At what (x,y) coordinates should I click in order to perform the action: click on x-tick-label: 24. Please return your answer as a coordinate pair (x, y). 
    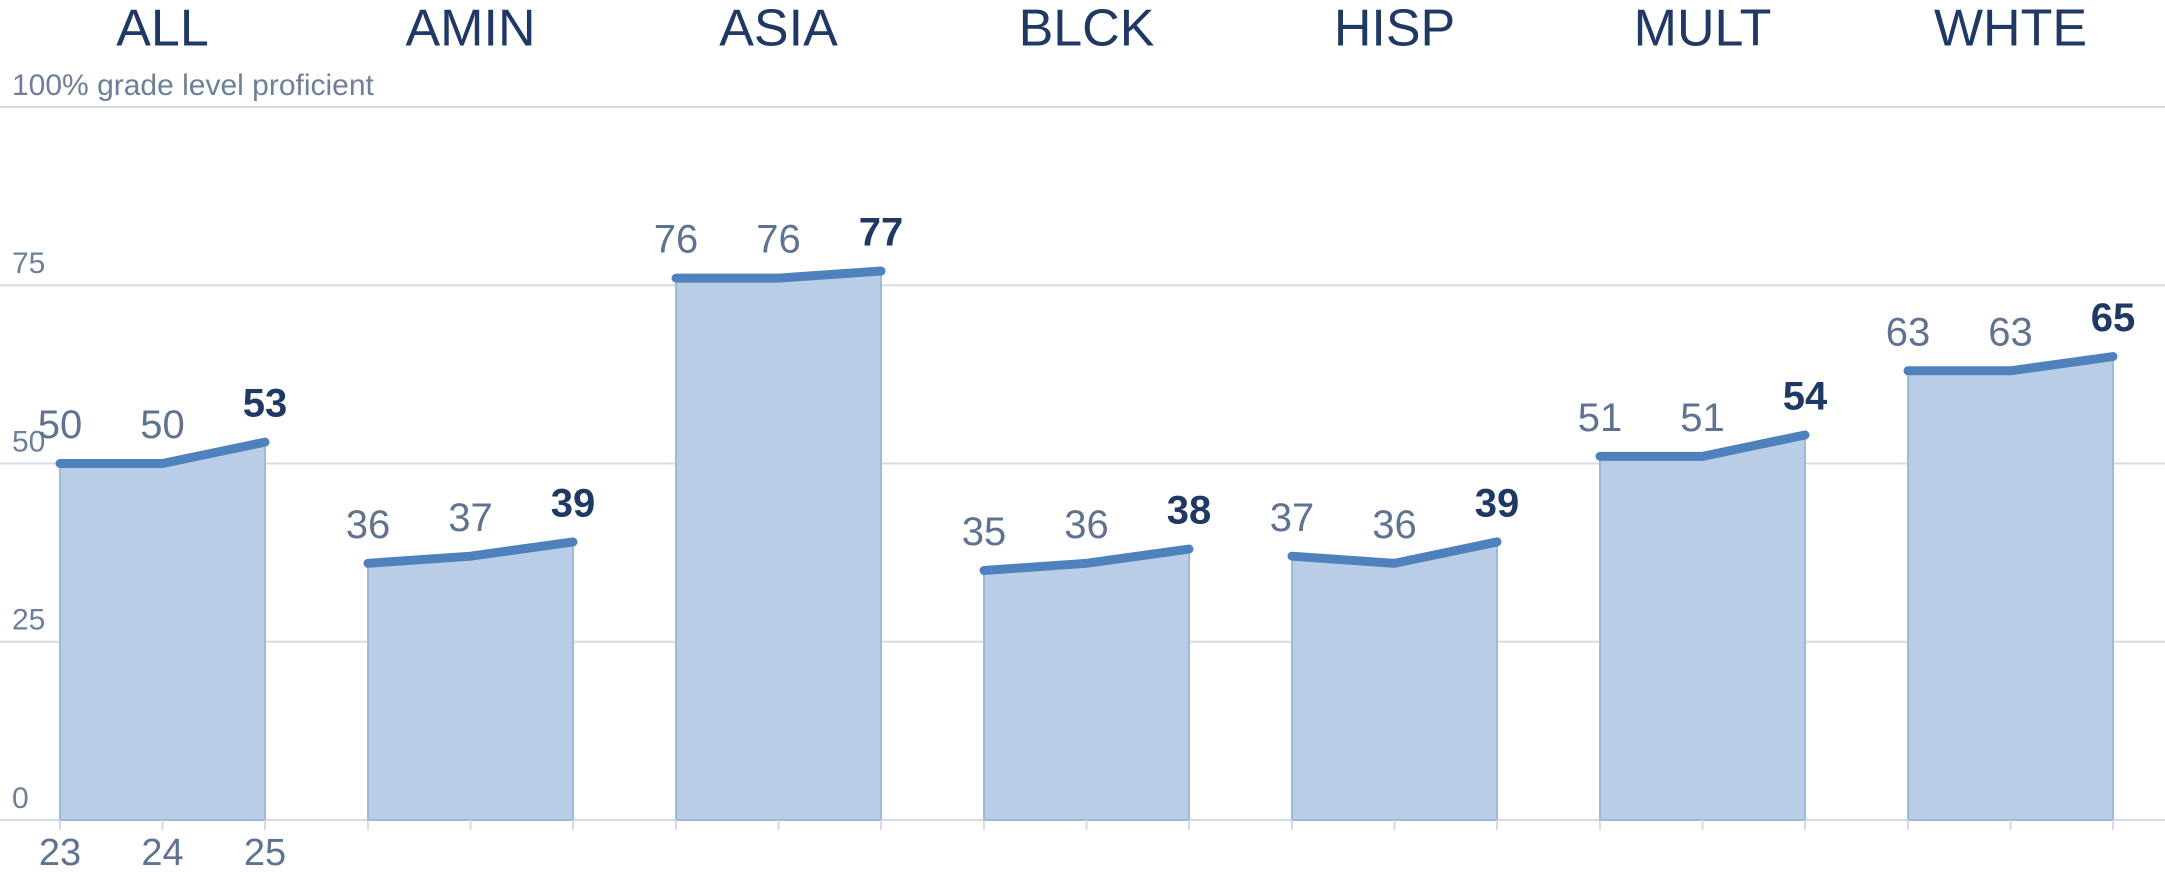
    Looking at the image, I should click on (162, 852).